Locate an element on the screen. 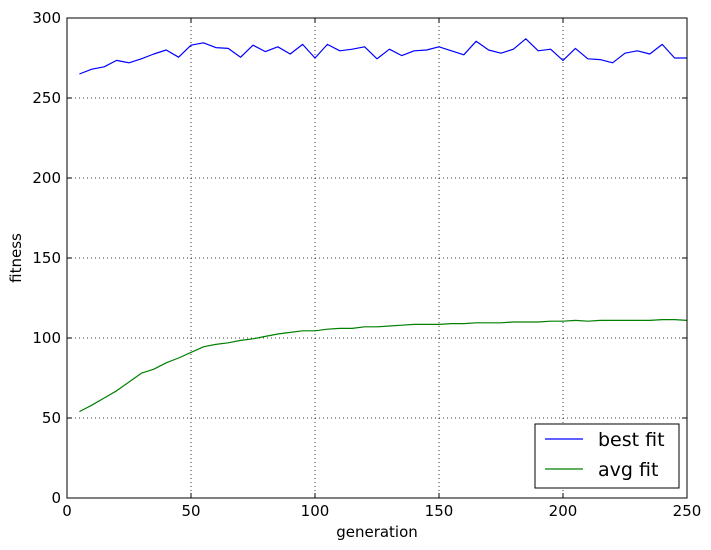  legend-box is located at coordinates (607, 456).